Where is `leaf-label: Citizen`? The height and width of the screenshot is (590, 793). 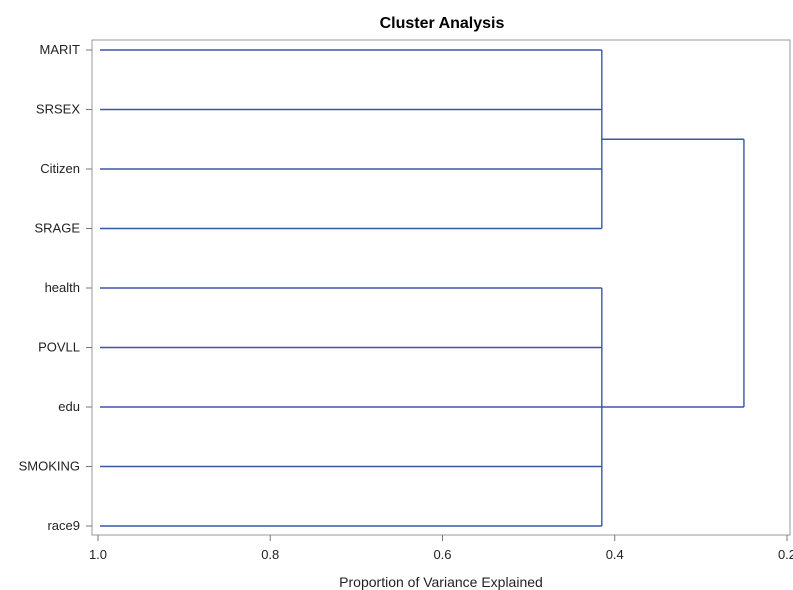
leaf-label: Citizen is located at coordinates (60, 168).